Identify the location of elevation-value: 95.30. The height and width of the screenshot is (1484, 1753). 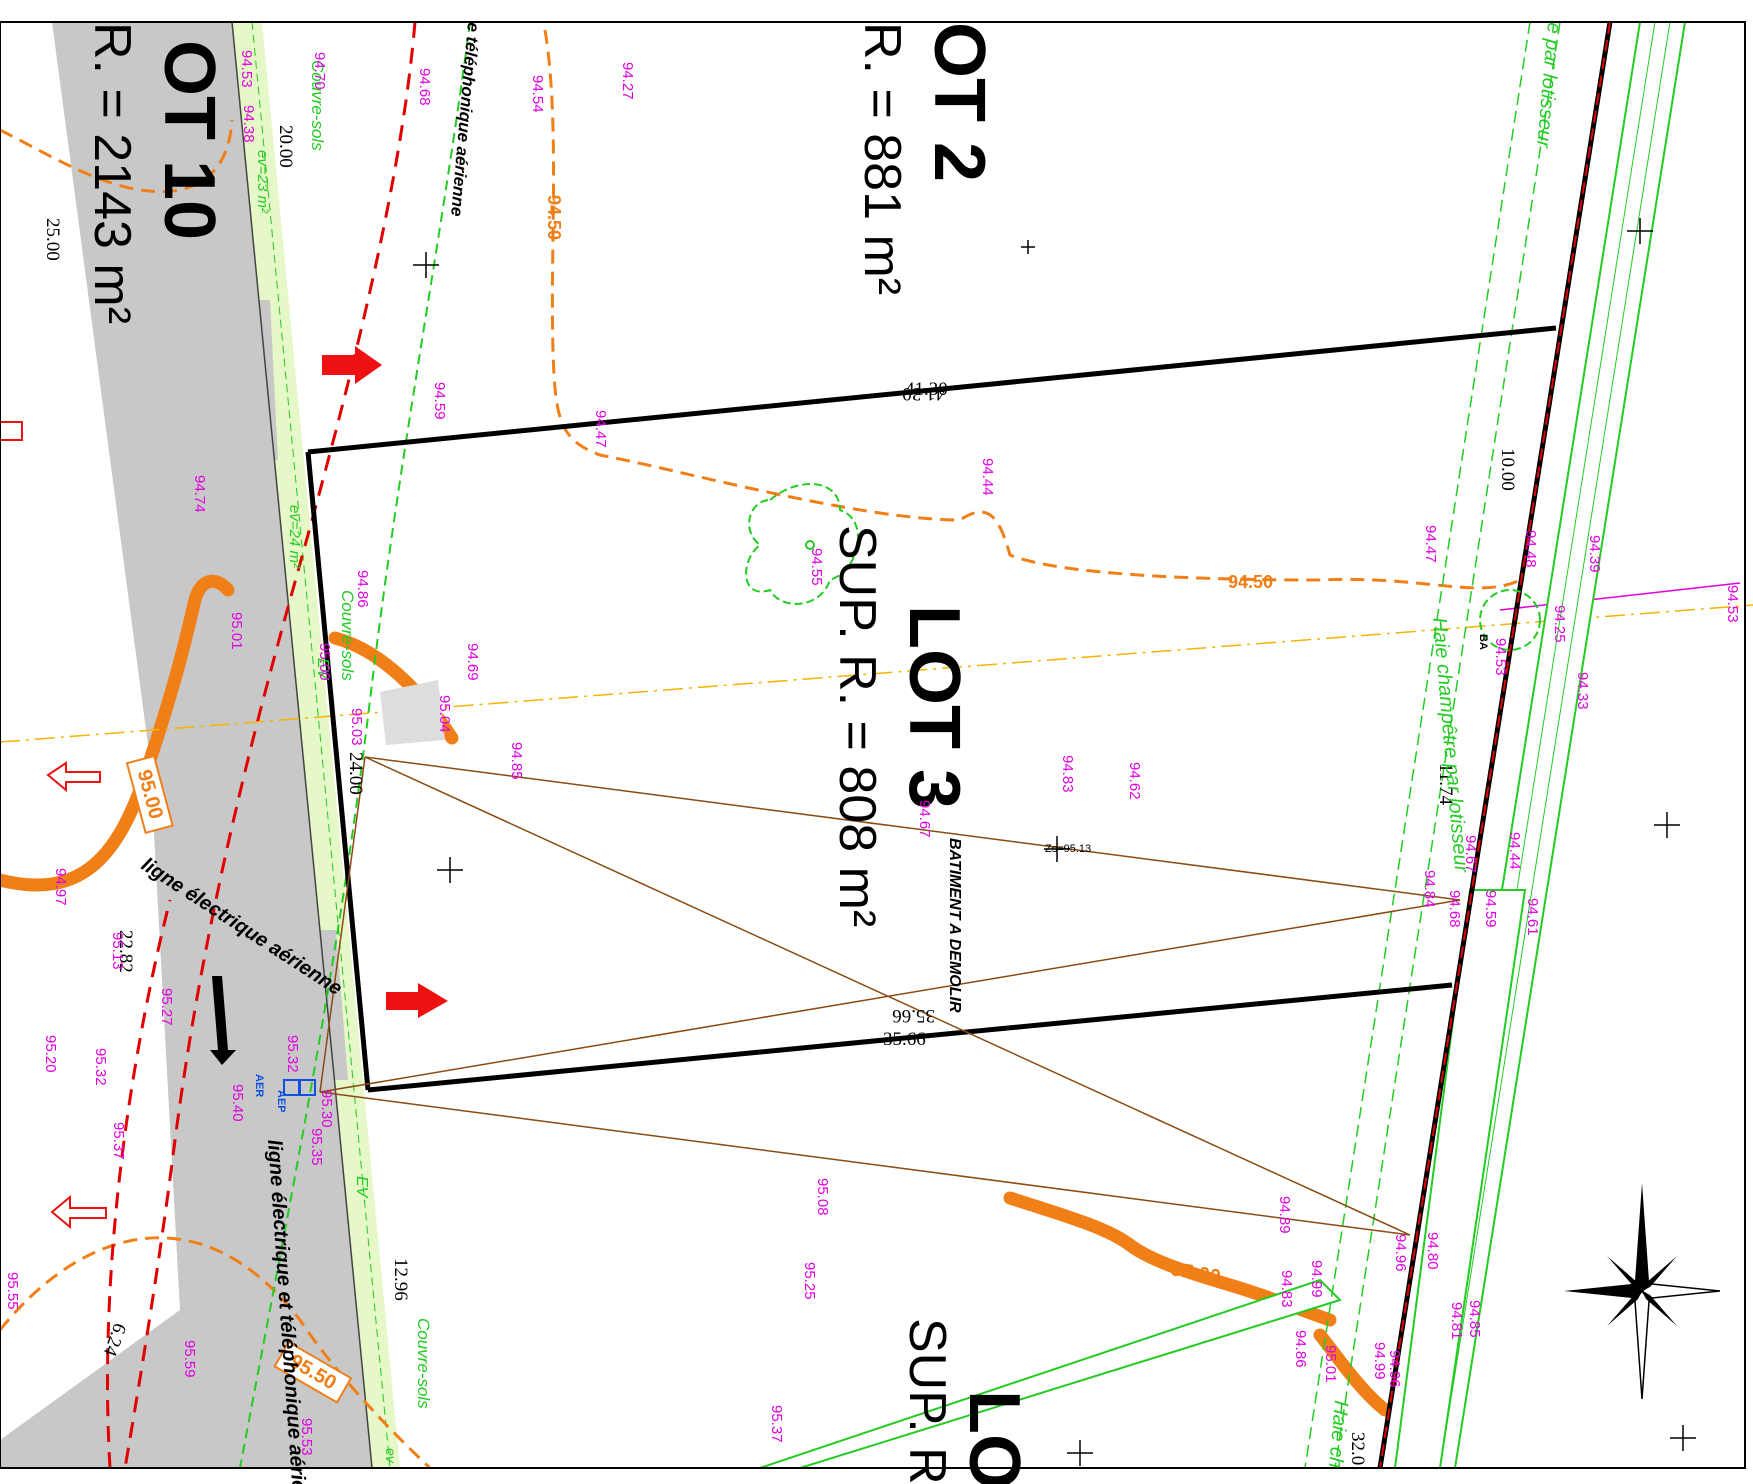
(326, 1109).